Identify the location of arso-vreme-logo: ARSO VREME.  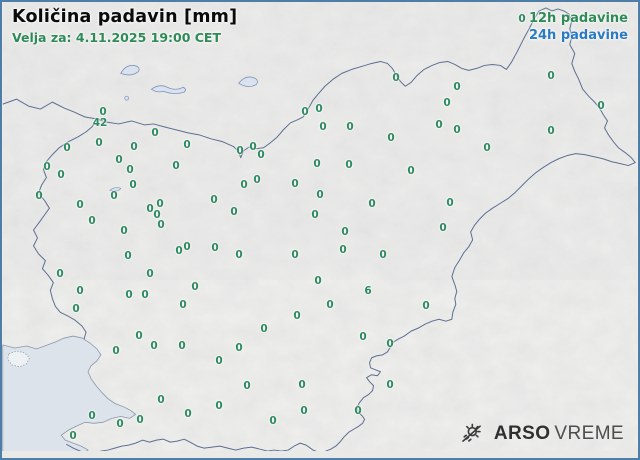
(541, 434).